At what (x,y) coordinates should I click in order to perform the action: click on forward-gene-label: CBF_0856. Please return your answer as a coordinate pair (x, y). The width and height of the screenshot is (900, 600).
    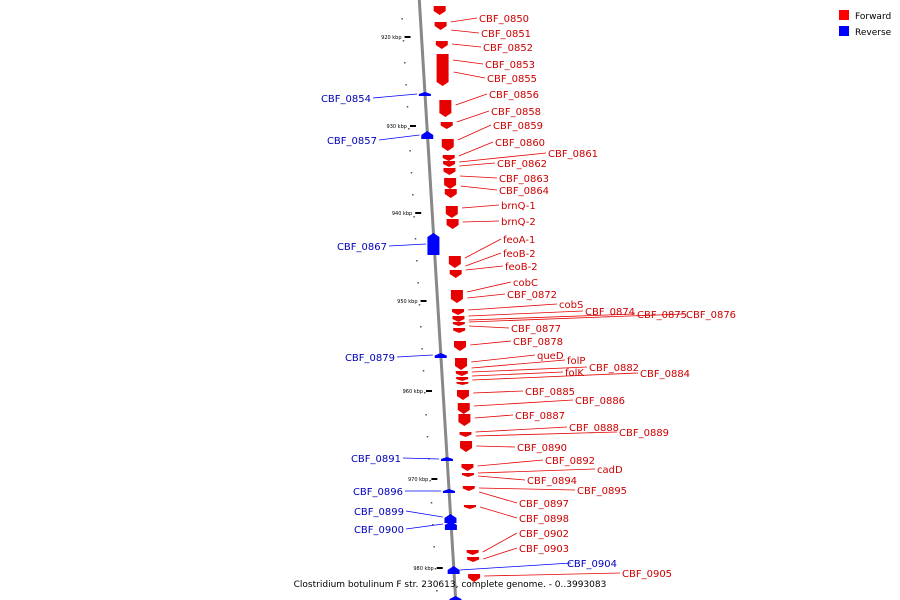
    Looking at the image, I should click on (514, 95).